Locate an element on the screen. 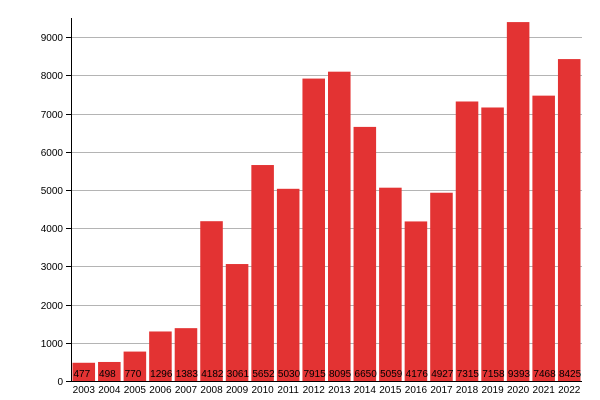 The height and width of the screenshot is (400, 600). bar-2015 is located at coordinates (390, 284).